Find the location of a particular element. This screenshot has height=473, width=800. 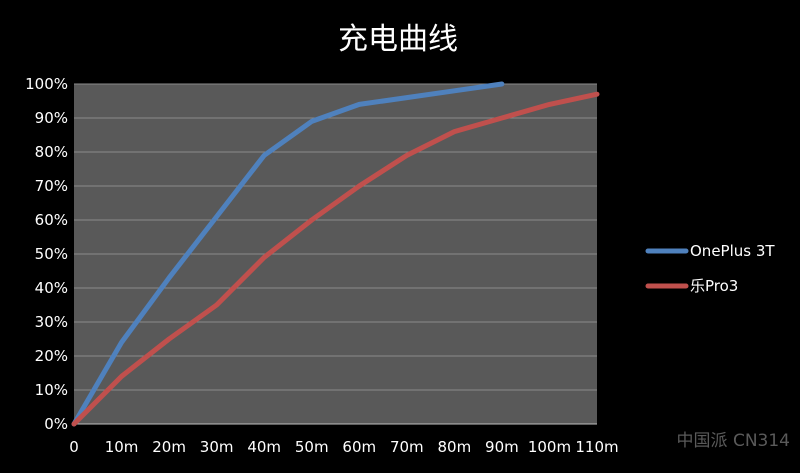

x-tick-label: 0 is located at coordinates (74, 447).